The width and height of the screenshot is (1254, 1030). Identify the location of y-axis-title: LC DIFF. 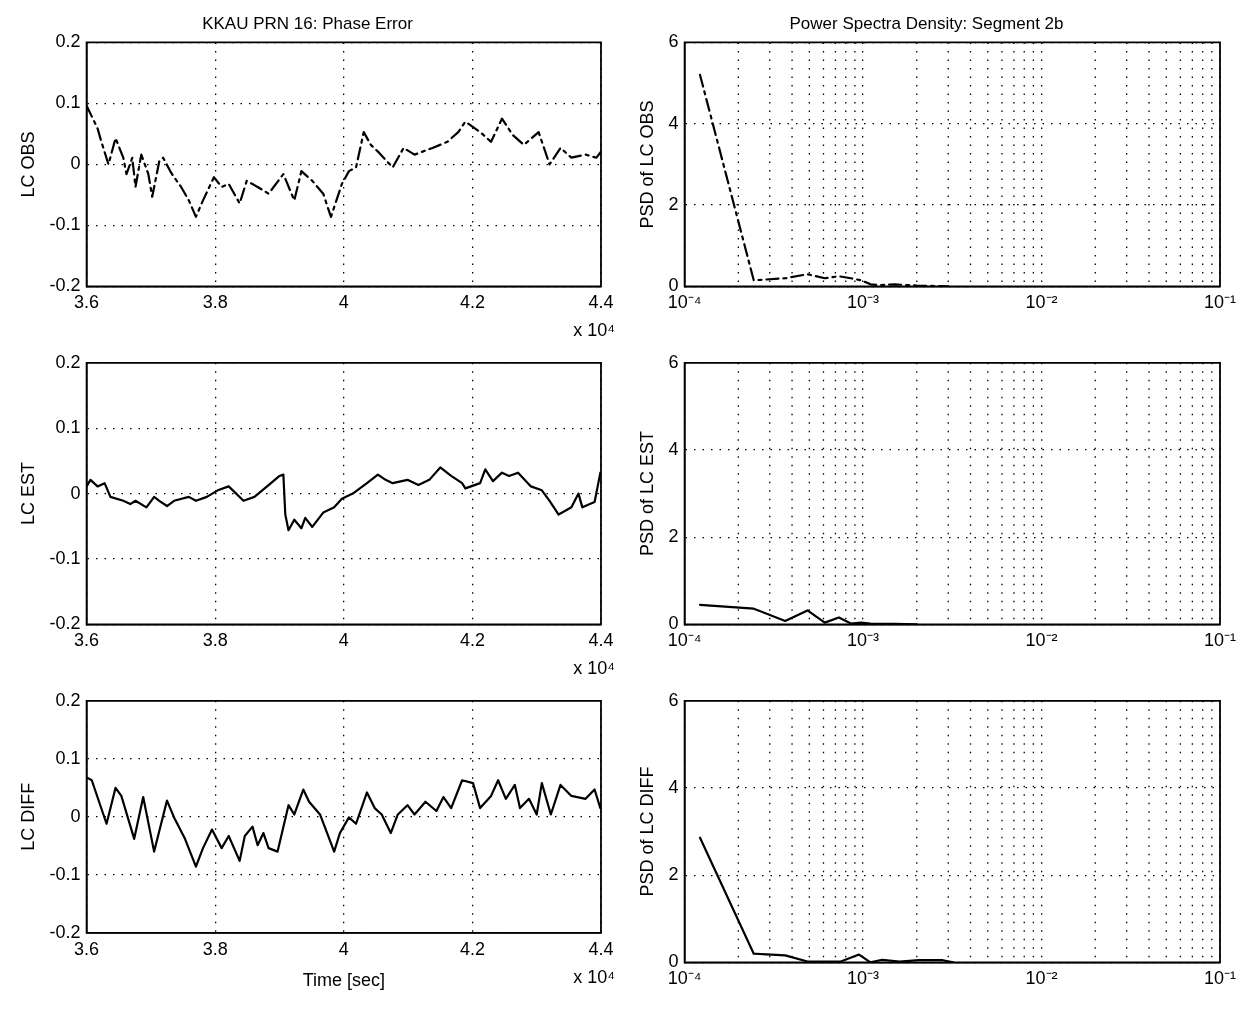
(27, 816).